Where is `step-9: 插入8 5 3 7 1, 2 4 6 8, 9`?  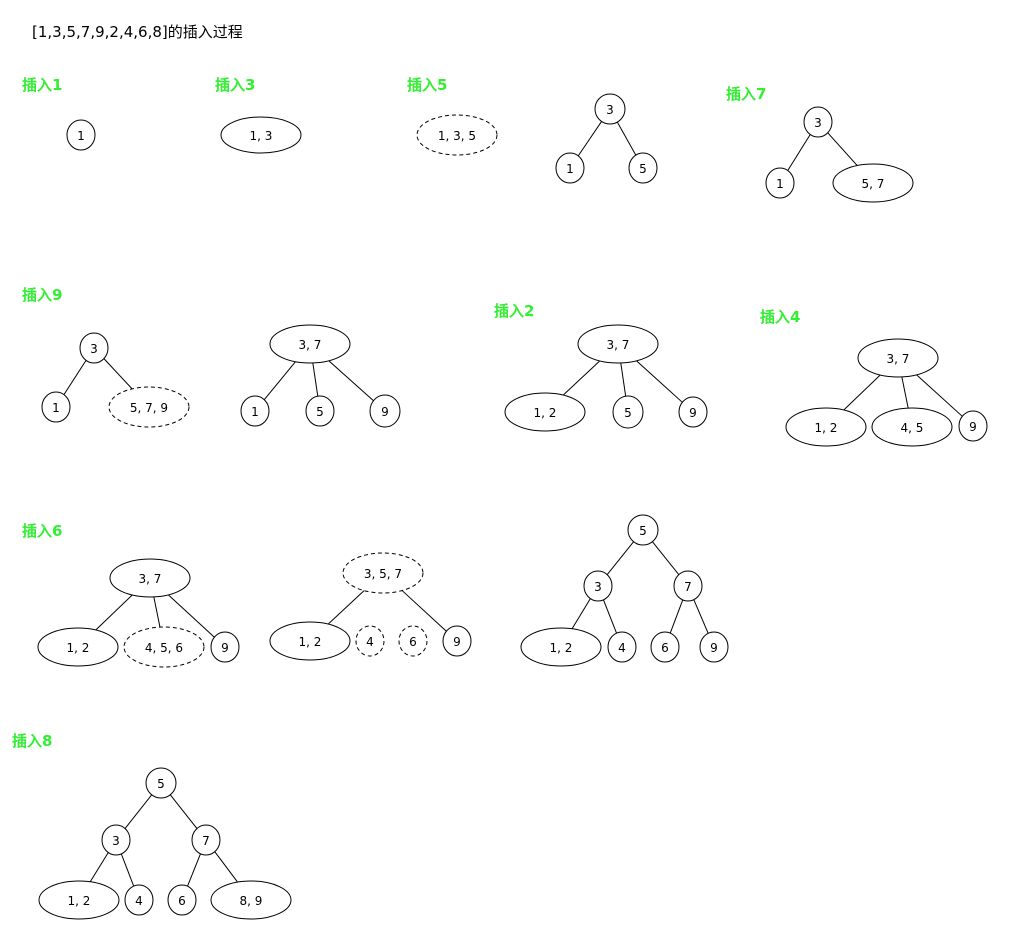
step-9: 插入8 5 3 7 1, 2 4 6 8, 9 is located at coordinates (152, 826).